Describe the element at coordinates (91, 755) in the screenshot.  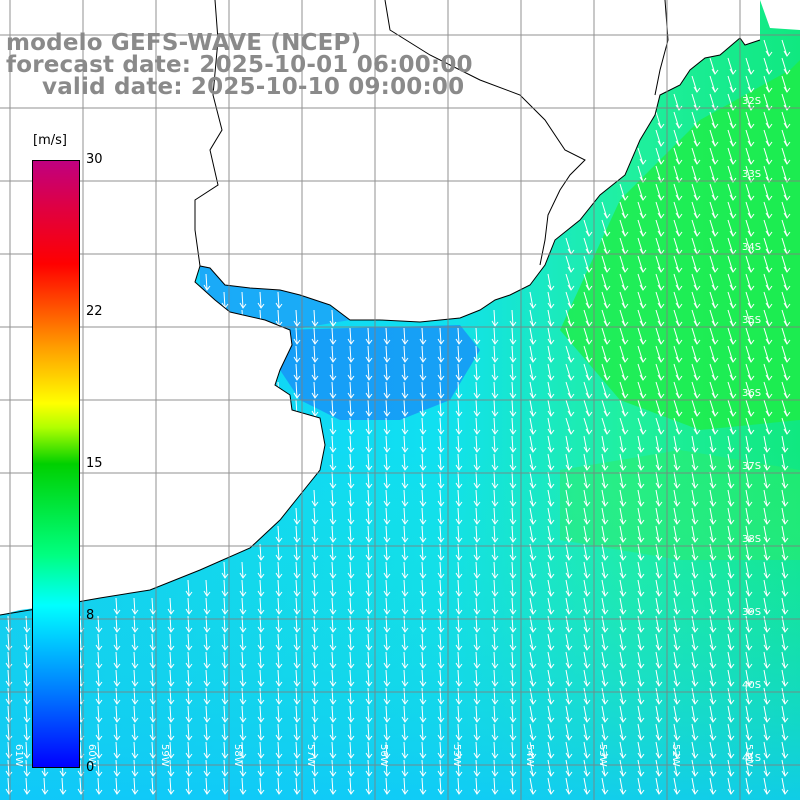
I see `longitude-label: 60W` at that location.